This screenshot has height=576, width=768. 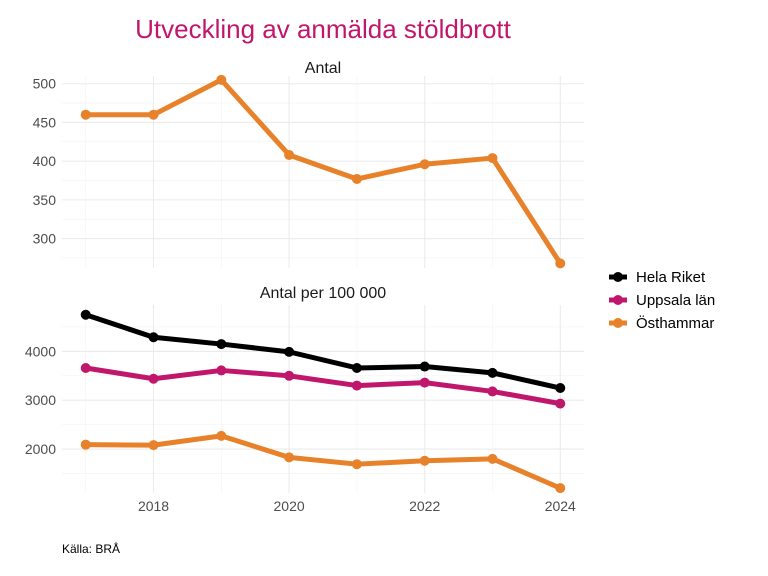 I want to click on x-tick-label: 2022, so click(x=424, y=506).